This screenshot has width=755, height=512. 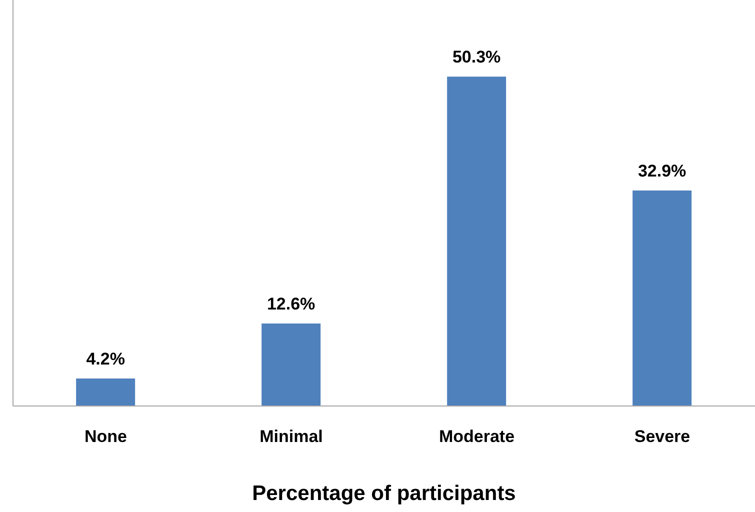 I want to click on data-label: 12.6%, so click(x=291, y=304).